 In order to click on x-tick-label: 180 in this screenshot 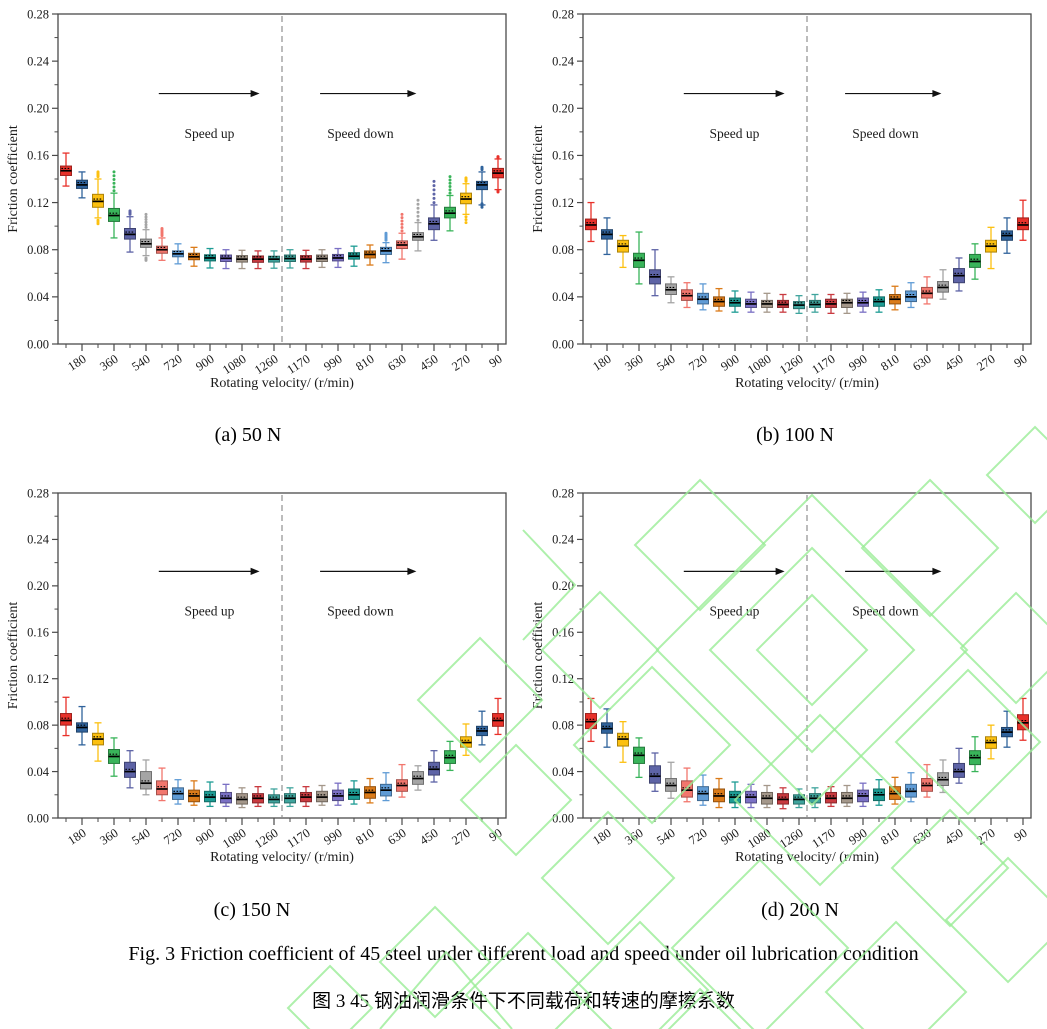, I will do `click(601, 363)`.